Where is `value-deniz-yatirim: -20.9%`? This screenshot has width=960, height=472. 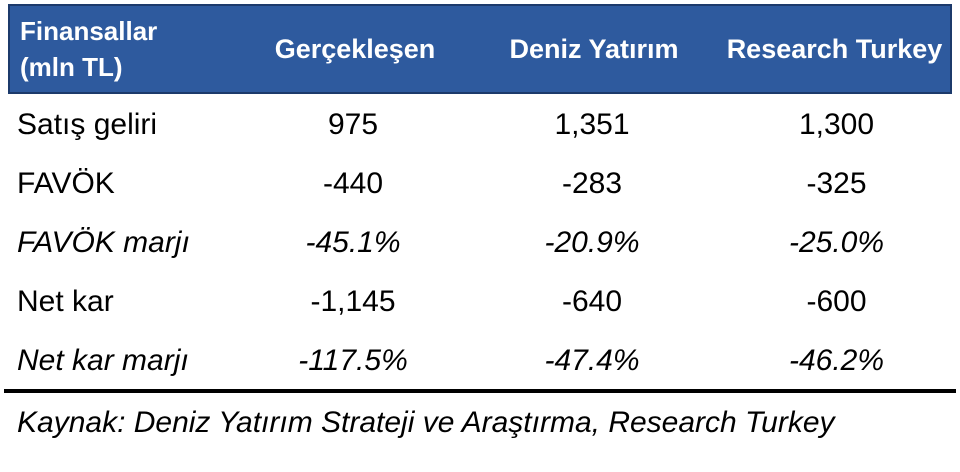 value-deniz-yatirim: -20.9% is located at coordinates (592, 242).